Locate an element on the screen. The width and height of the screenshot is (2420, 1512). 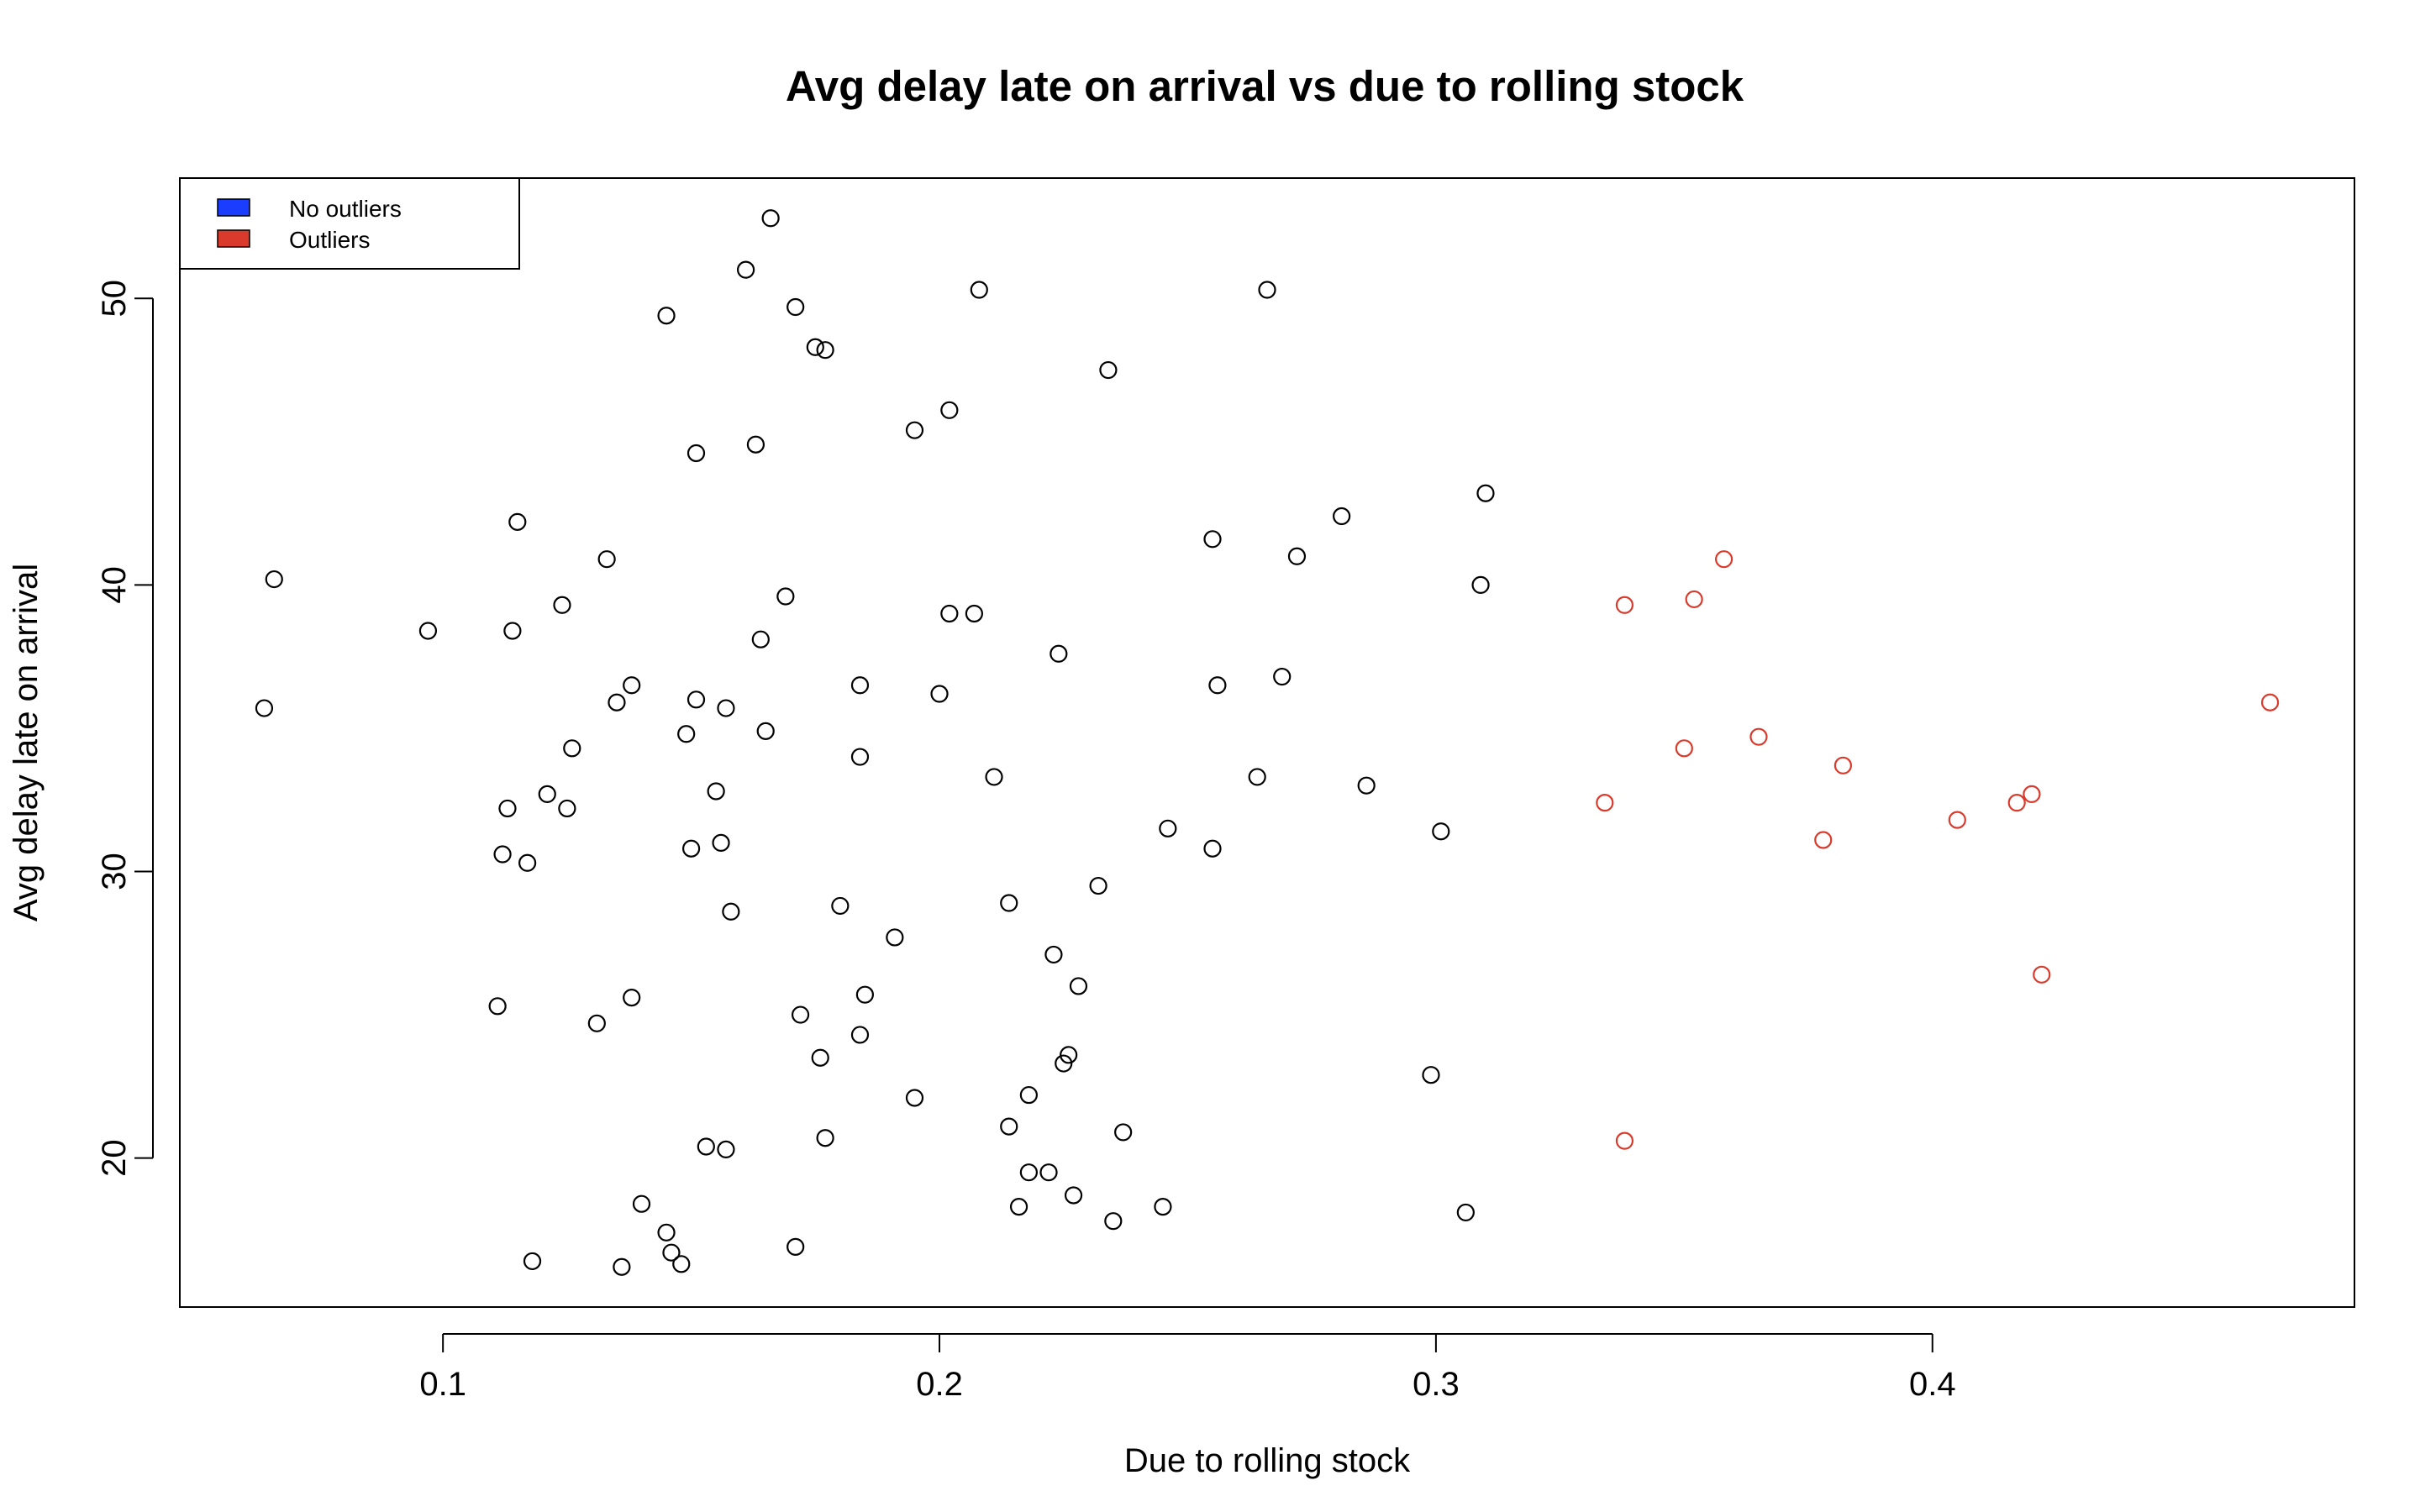
x-tick-label: 0.3 is located at coordinates (1437, 1384).